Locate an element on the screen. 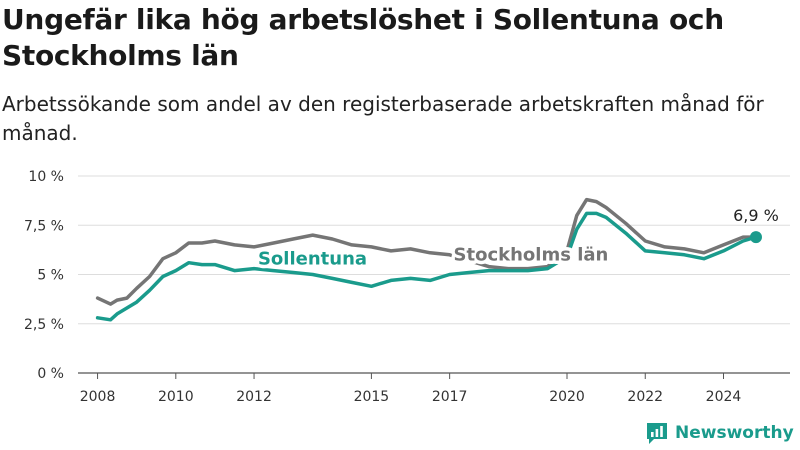 This screenshot has height=450, width=800. x-tick-label: 2022 is located at coordinates (645, 397).